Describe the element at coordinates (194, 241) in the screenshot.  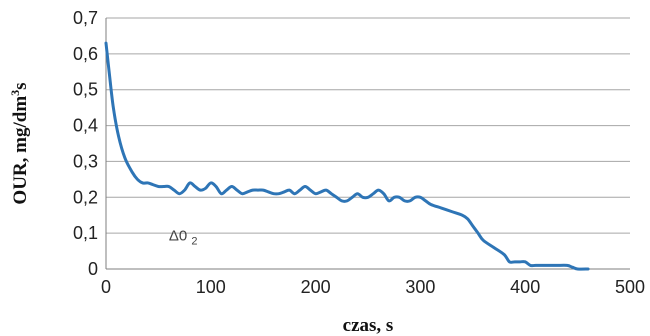
I see `annotation-subscript: 2` at that location.